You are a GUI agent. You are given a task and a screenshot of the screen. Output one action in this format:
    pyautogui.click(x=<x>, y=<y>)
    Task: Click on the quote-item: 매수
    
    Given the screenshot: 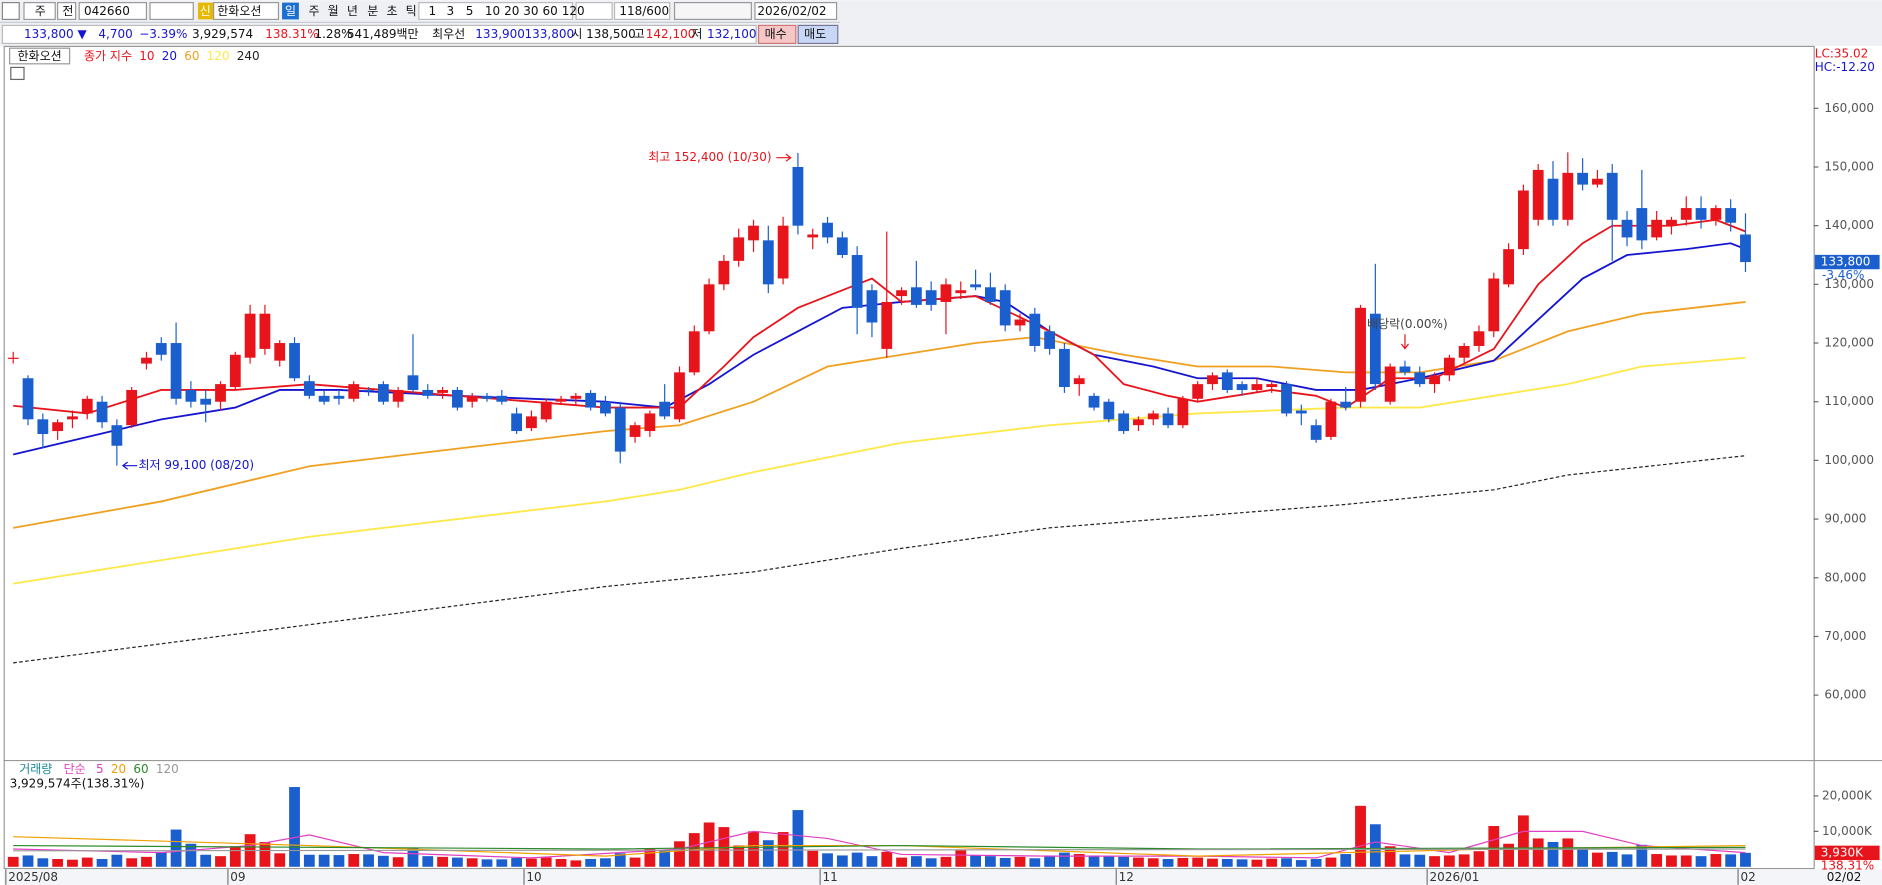 What is the action you would take?
    pyautogui.click(x=776, y=34)
    